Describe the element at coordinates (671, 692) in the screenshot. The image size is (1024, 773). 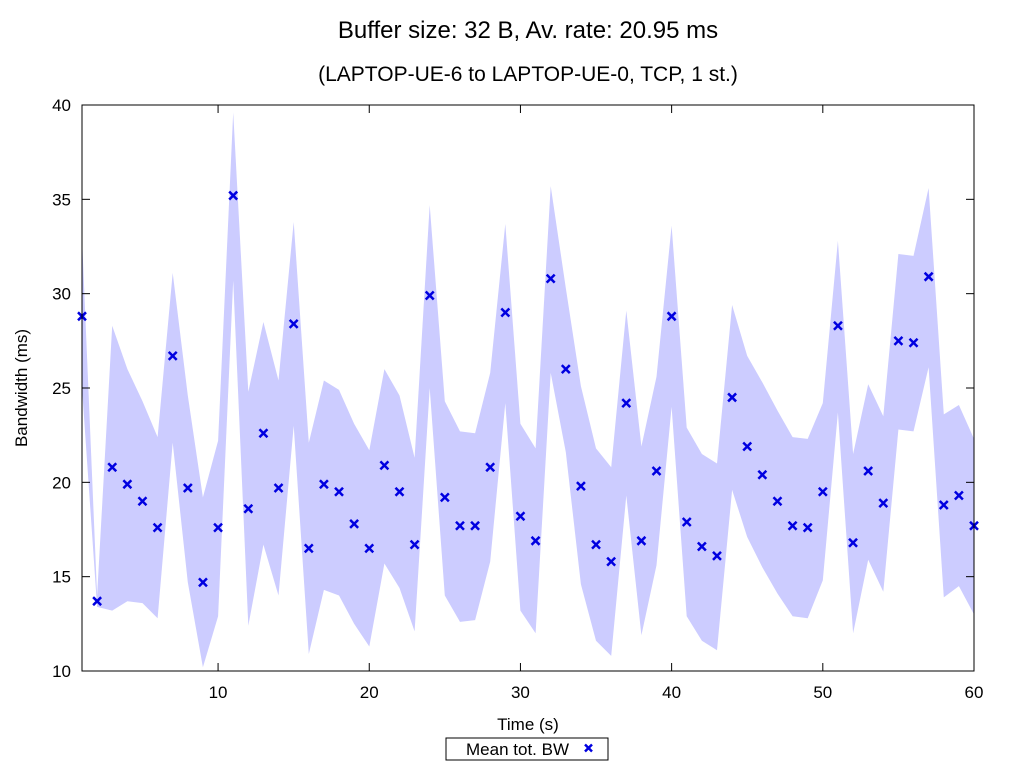
I see `x-tick-label: 40` at that location.